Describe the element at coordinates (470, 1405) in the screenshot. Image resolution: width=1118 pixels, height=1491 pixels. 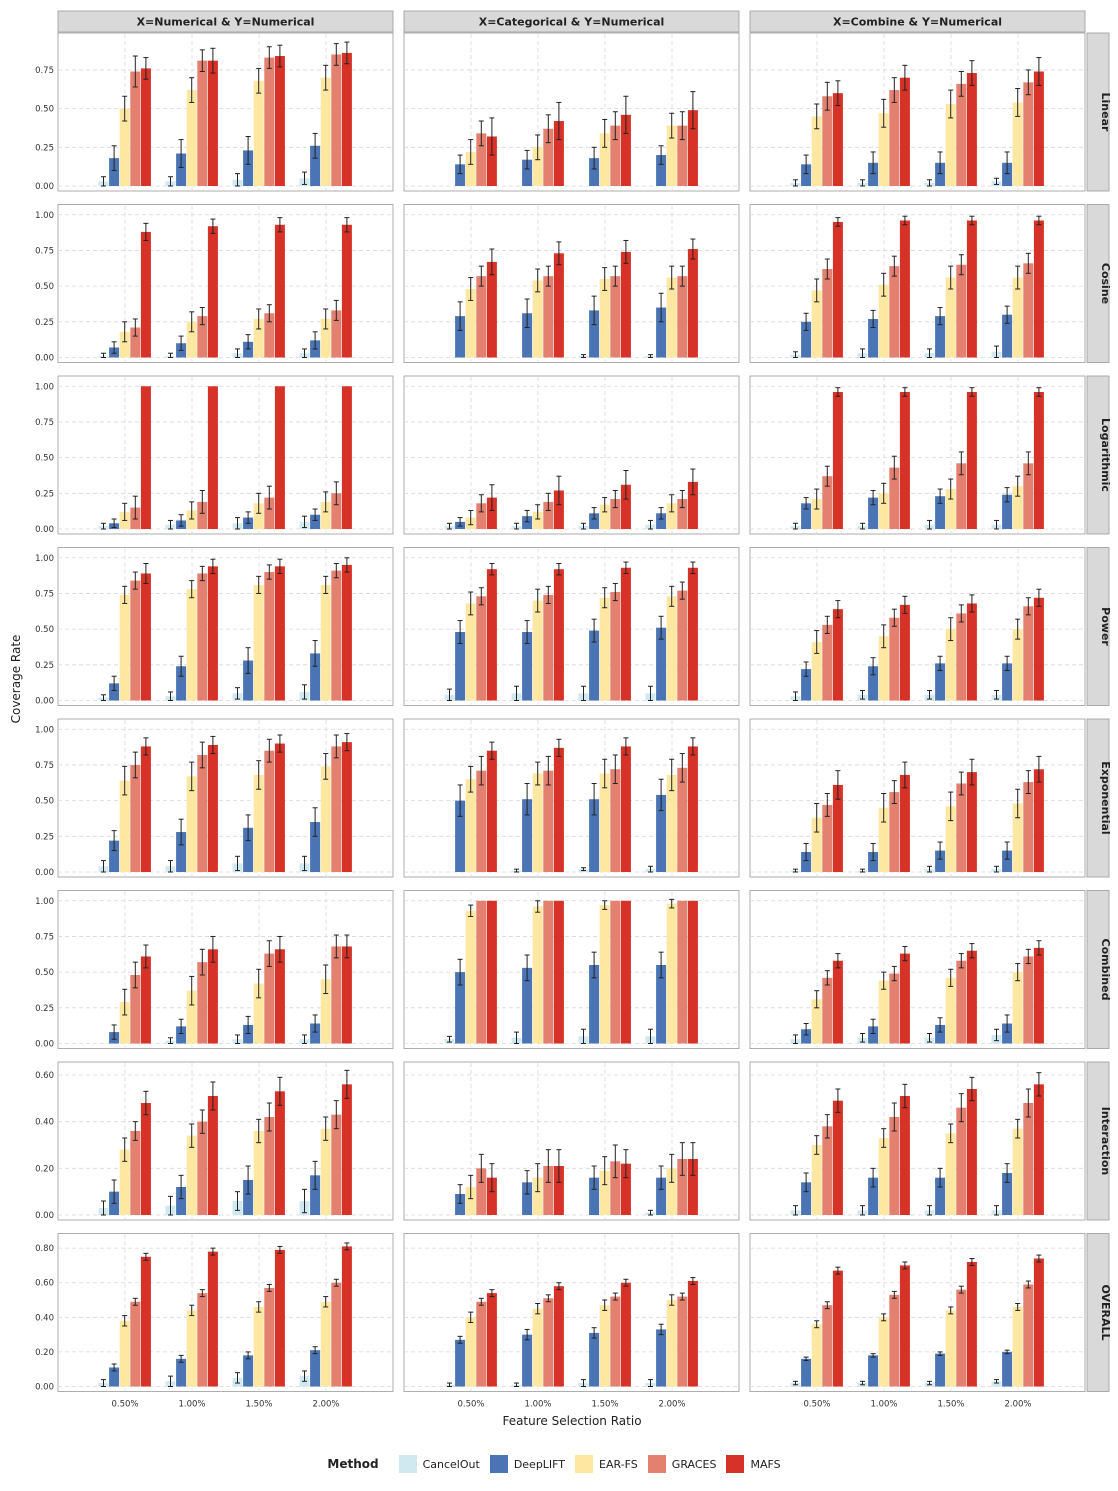
I see `x-tick-label: 0.50%` at that location.